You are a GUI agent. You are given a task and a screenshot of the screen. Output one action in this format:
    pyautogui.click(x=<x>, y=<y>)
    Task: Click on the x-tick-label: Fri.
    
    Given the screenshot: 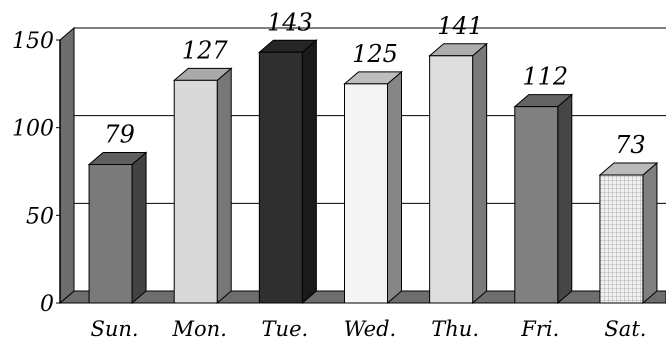 What is the action you would take?
    pyautogui.click(x=539, y=328)
    